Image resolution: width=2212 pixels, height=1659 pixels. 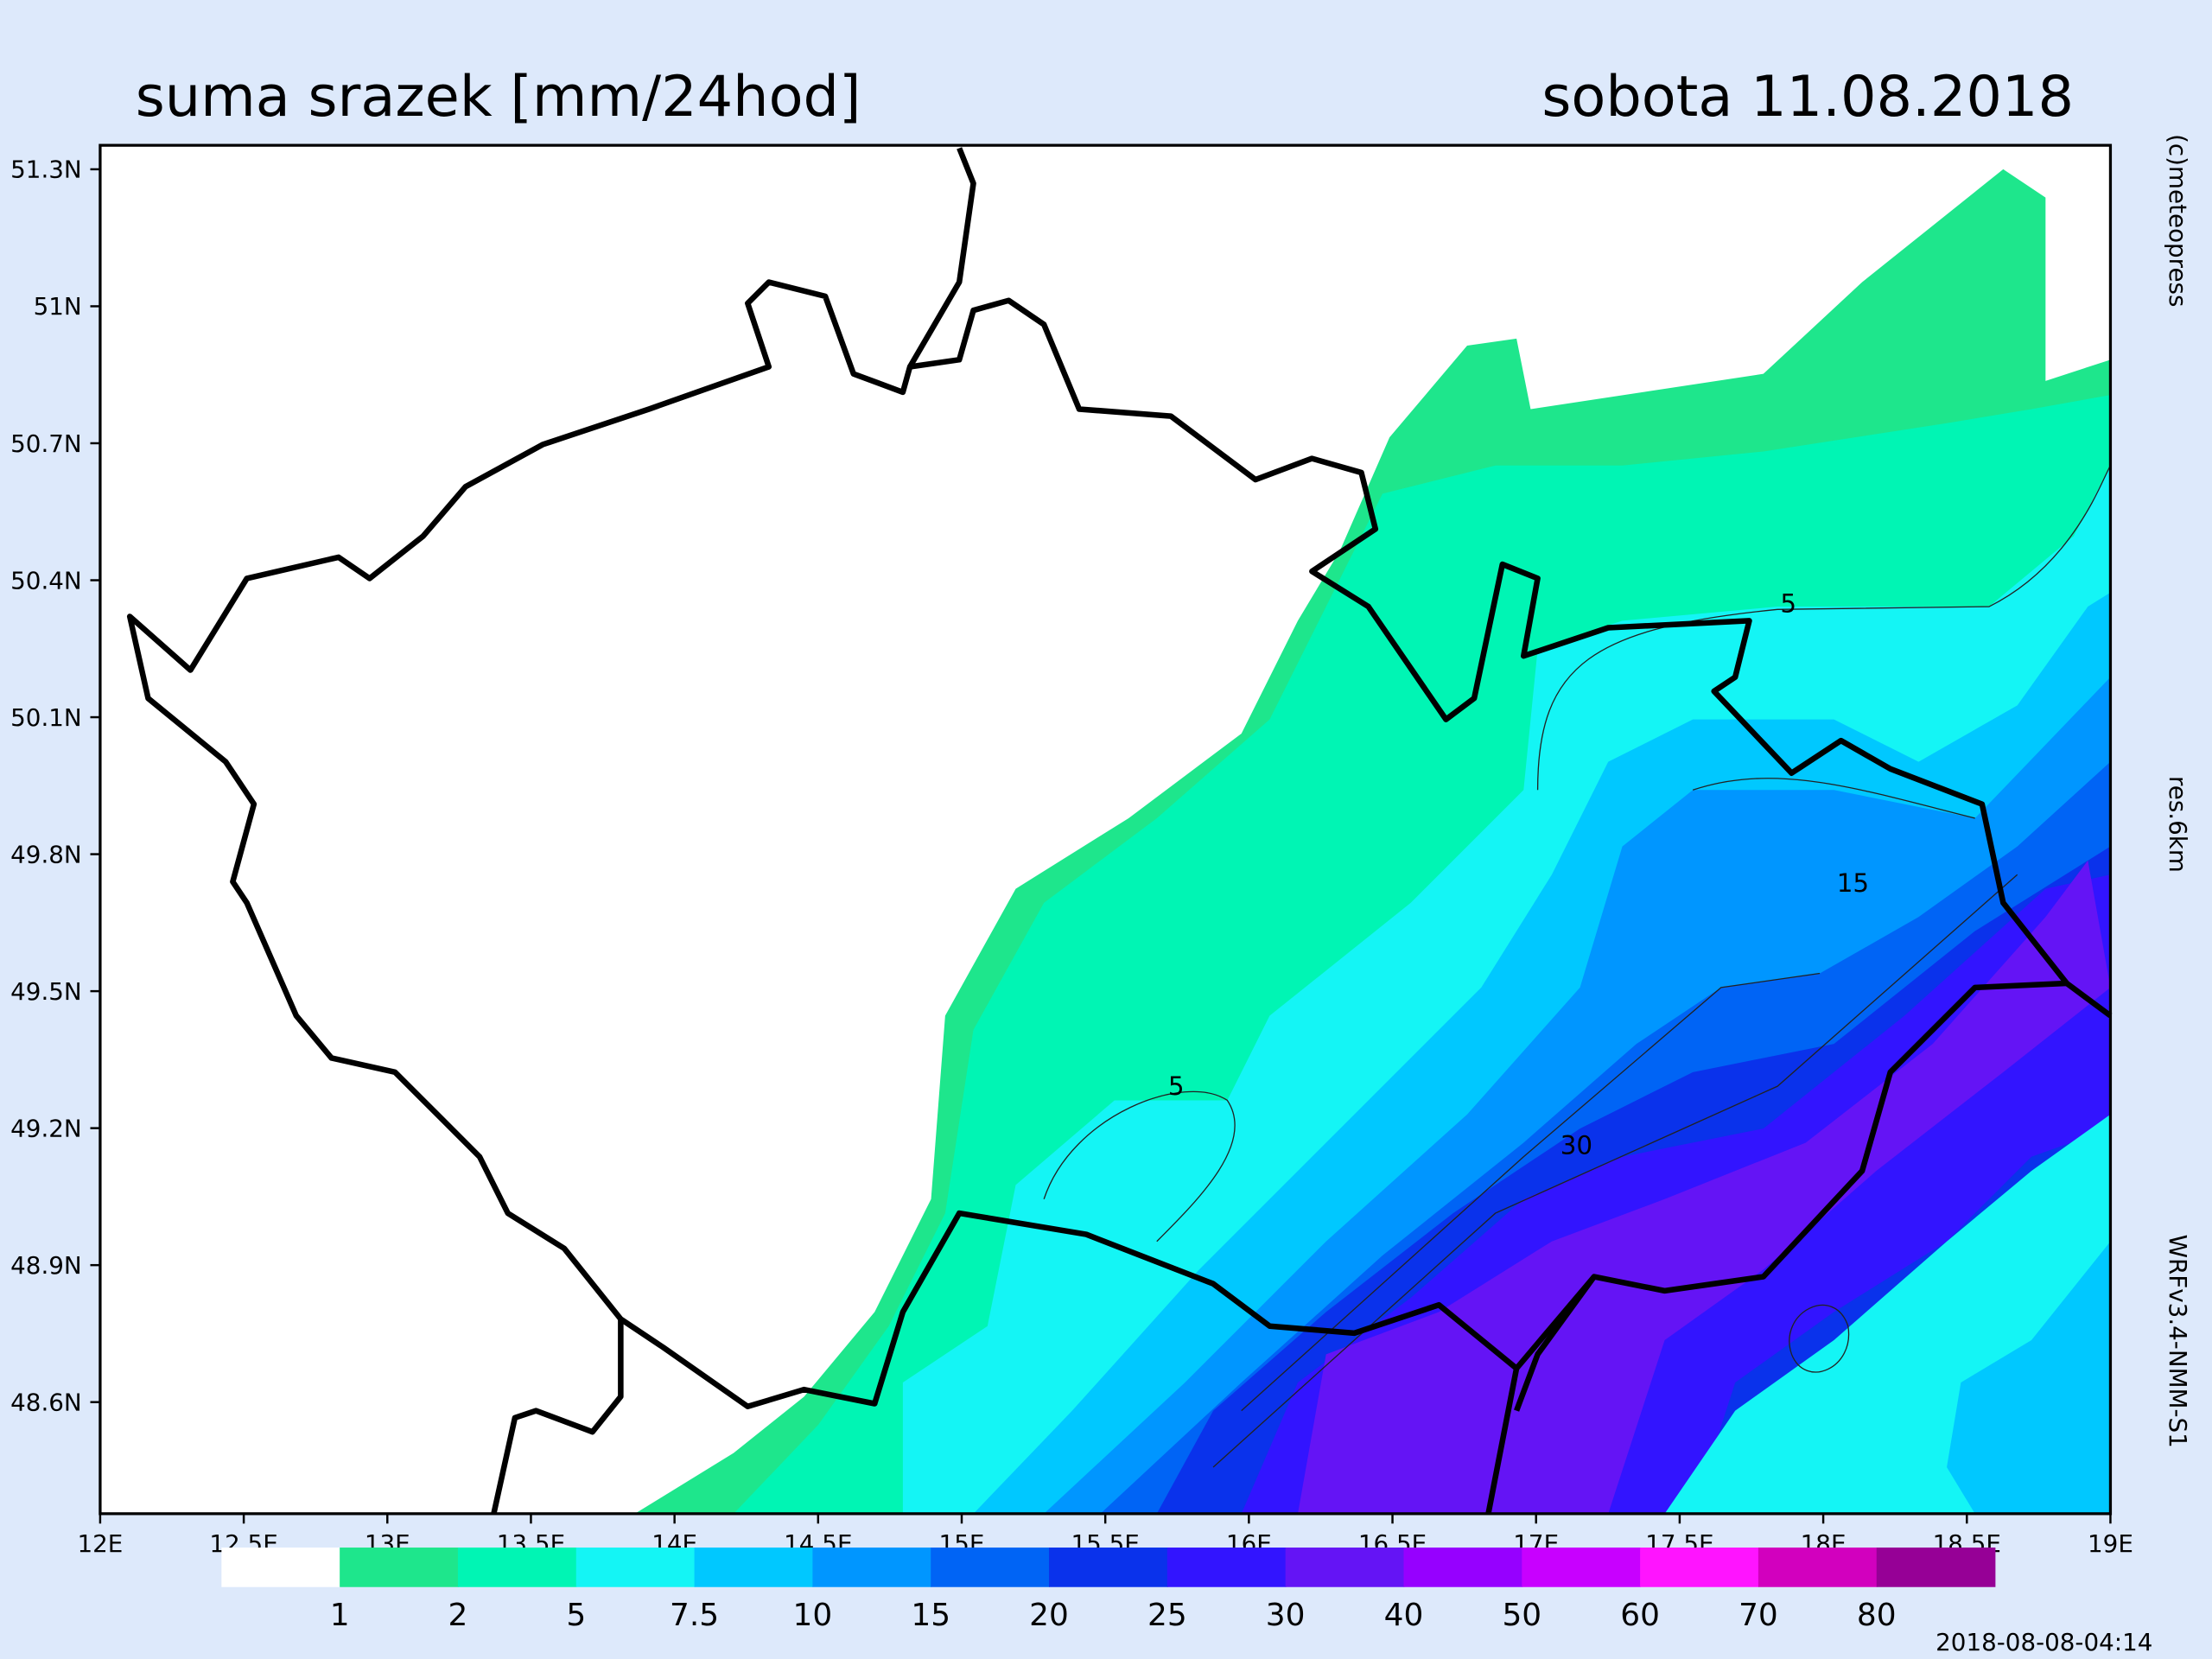 I want to click on legend-label: 10, so click(x=813, y=1615).